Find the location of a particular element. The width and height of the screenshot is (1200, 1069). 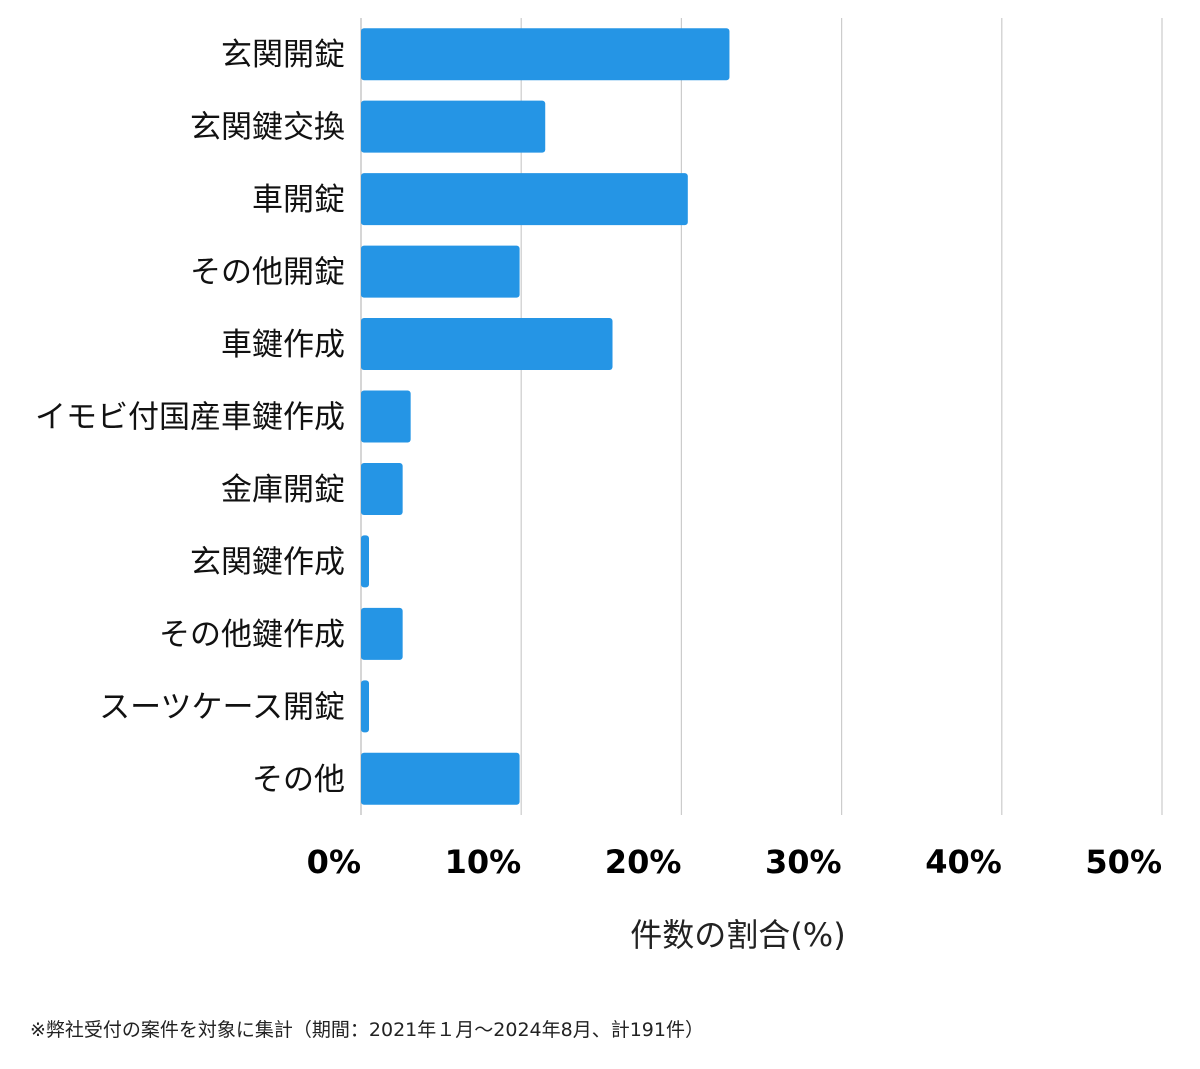

x-tick-label-0: 0% is located at coordinates (334, 862).